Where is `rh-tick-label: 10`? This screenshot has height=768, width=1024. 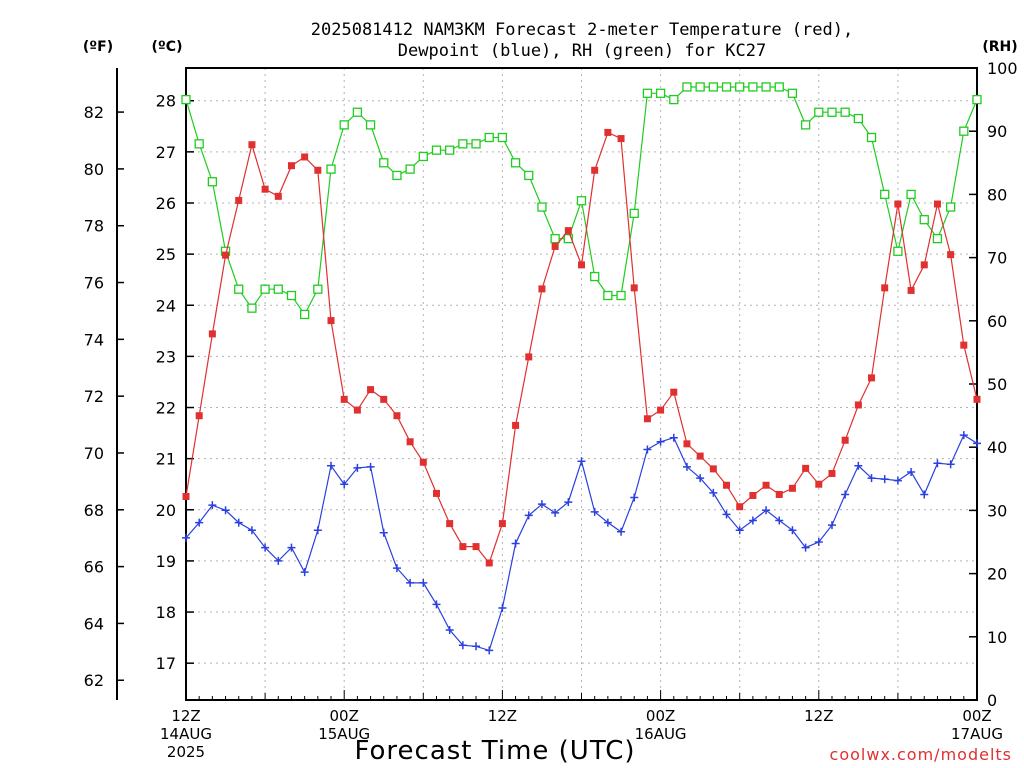
rh-tick-label: 10 is located at coordinates (997, 637).